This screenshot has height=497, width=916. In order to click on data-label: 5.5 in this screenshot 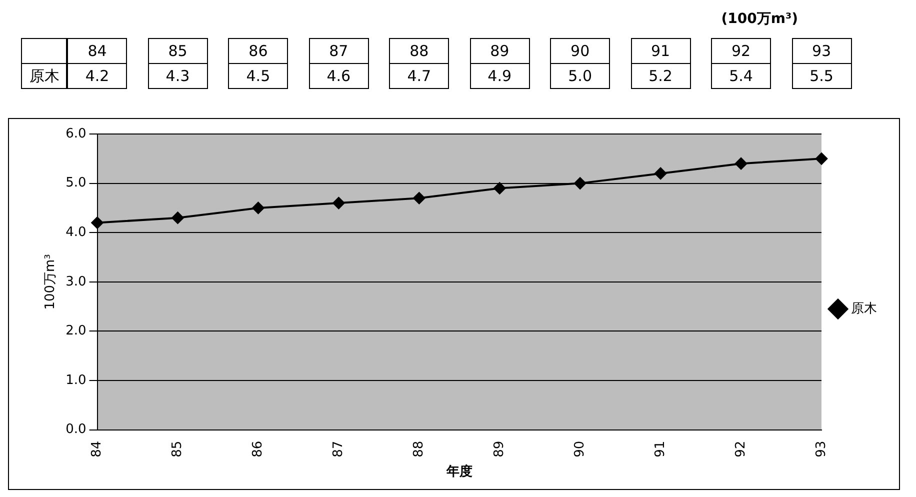, I will do `click(822, 76)`.